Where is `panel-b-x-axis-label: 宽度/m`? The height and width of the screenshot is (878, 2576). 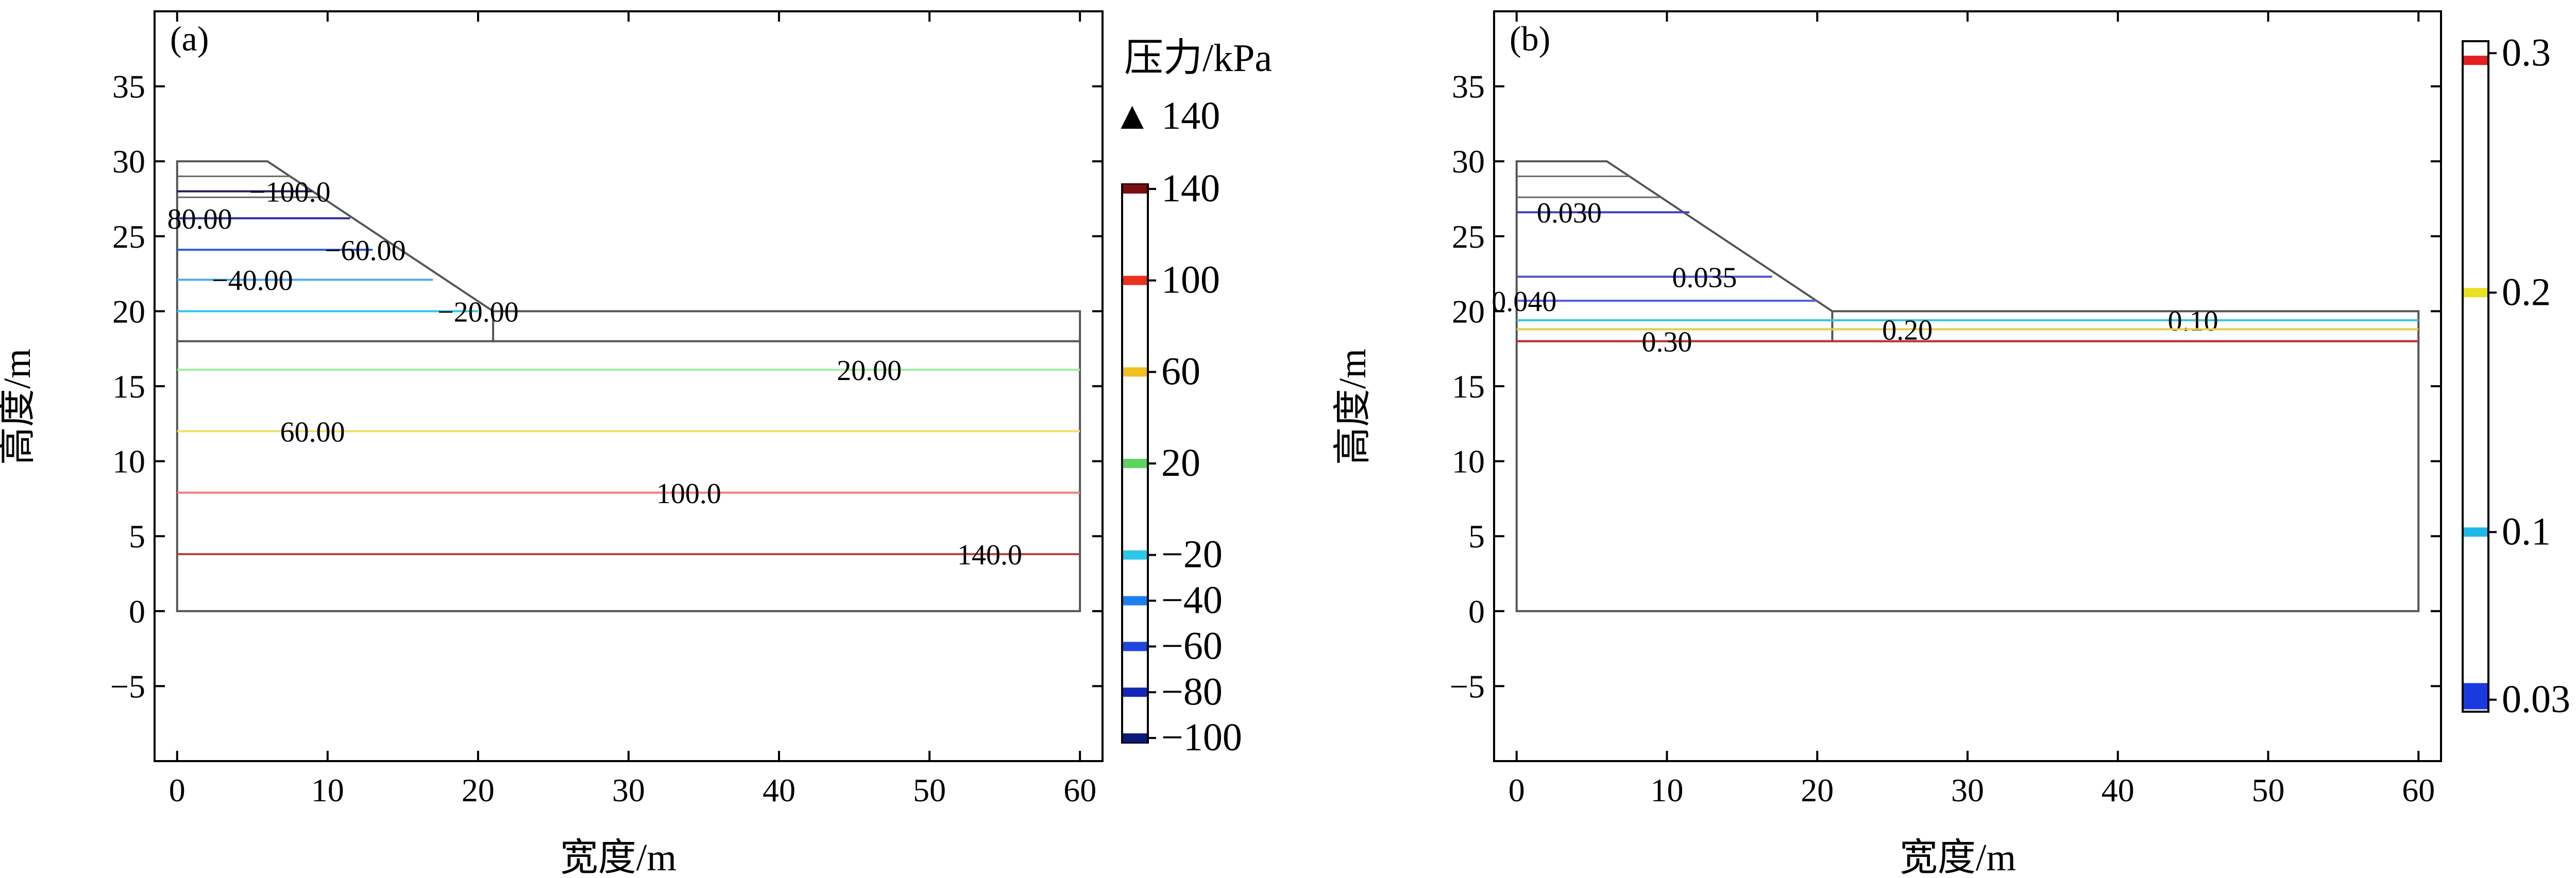 panel-b-x-axis-label: 宽度/m is located at coordinates (1958, 858).